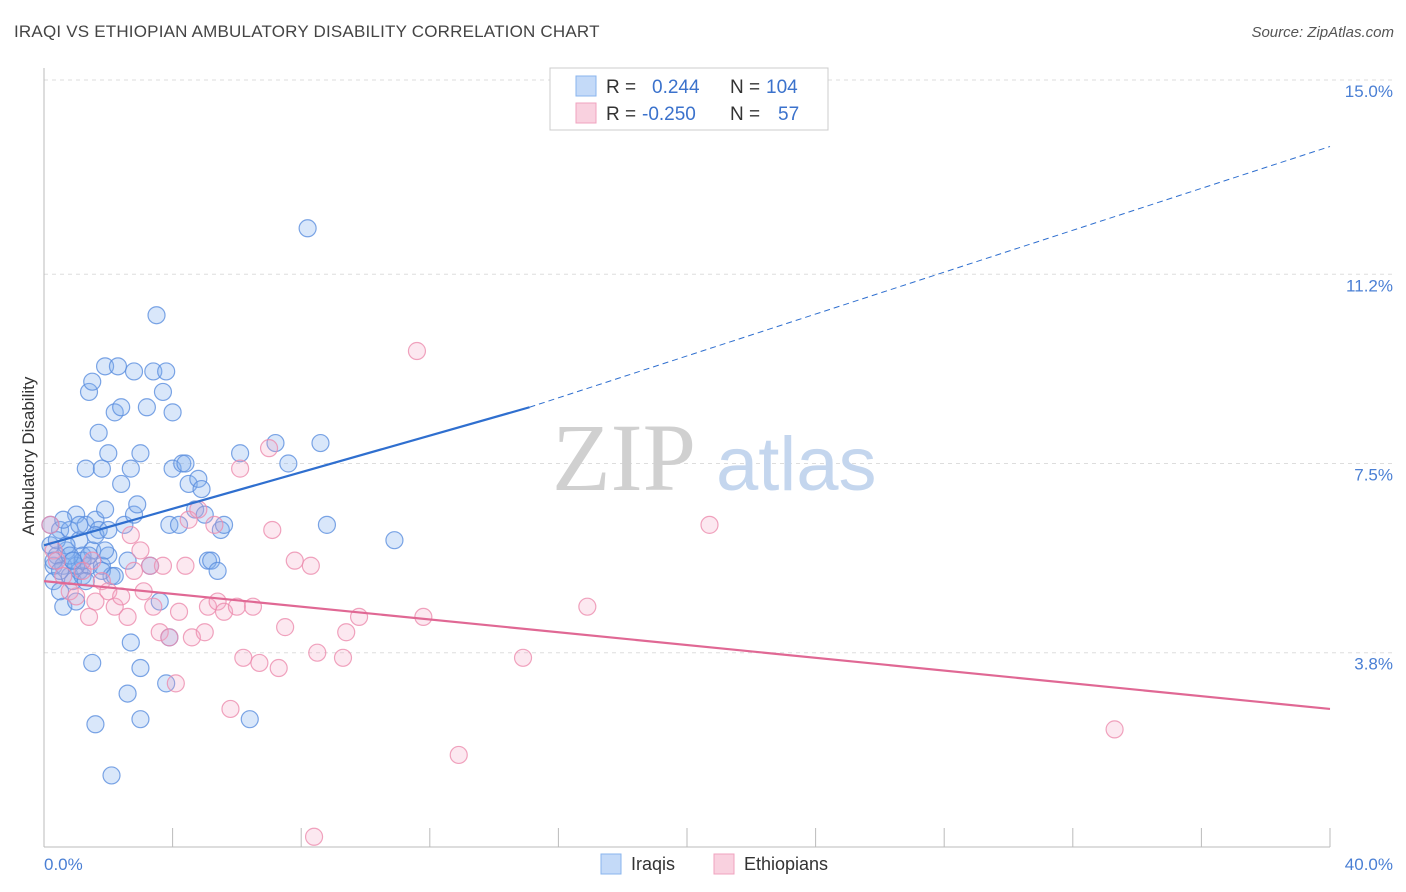 This screenshot has width=1406, height=892. I want to click on y-tick-labels: 3.8% 7.5% 11.2% 15.0%, so click(1369, 378).